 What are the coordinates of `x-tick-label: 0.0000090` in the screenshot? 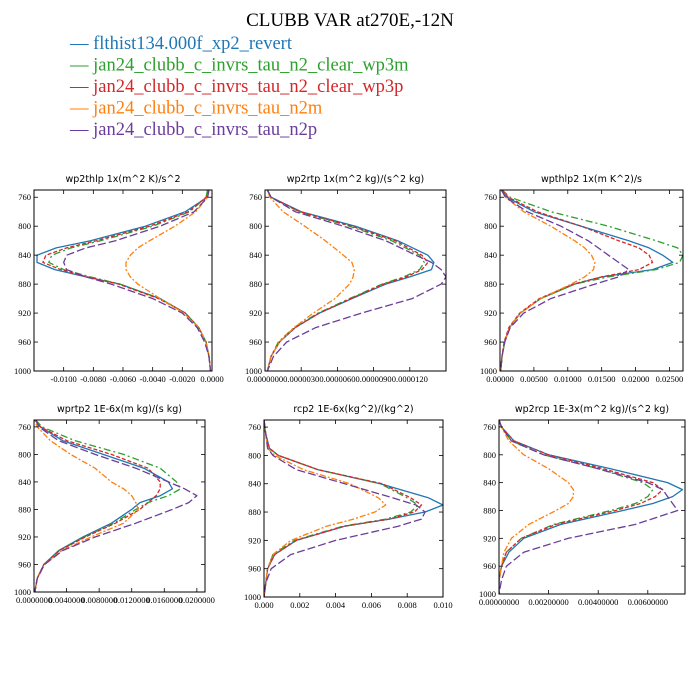 It's located at (374, 379).